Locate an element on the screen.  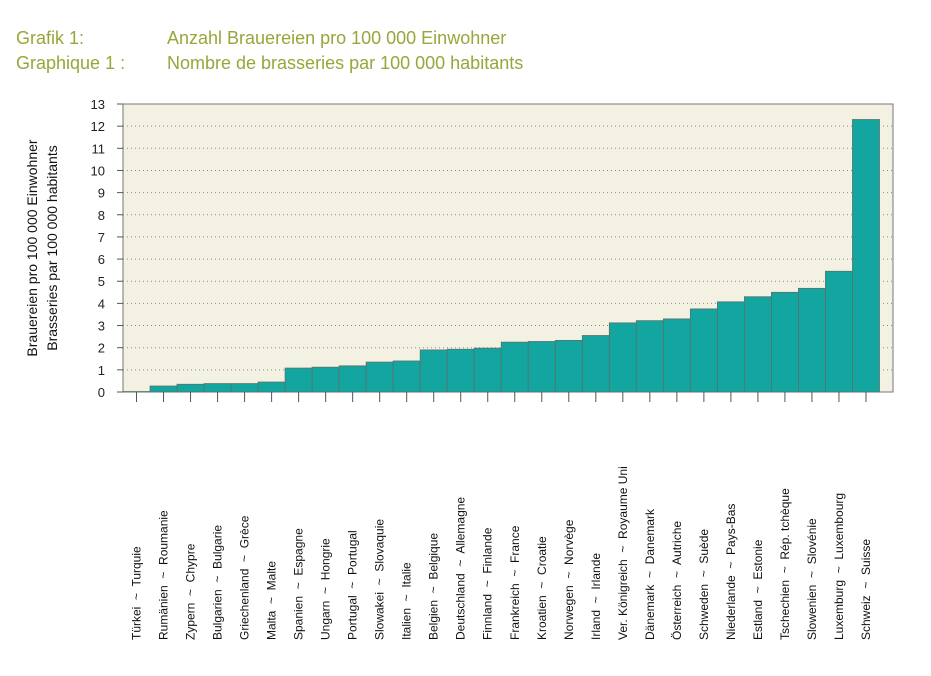
category-label: Ungarn ~ Hongrie is located at coordinates (326, 589).